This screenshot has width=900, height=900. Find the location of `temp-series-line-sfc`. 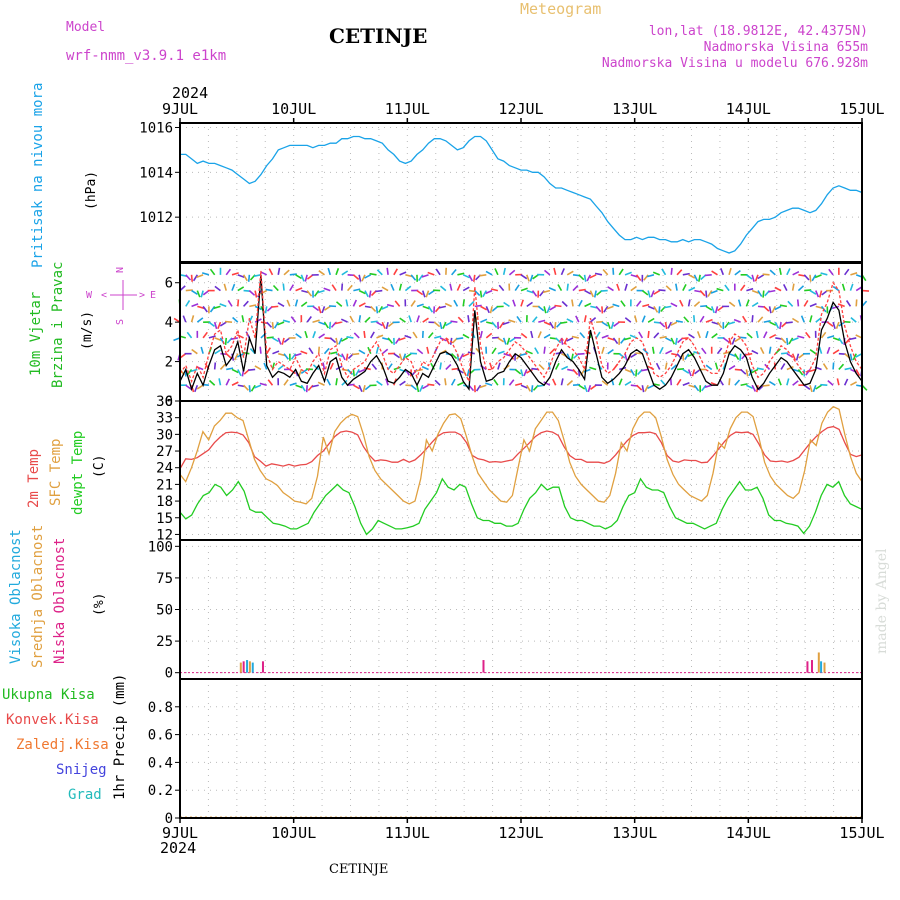

temp-series-line-sfc is located at coordinates (521, 455).